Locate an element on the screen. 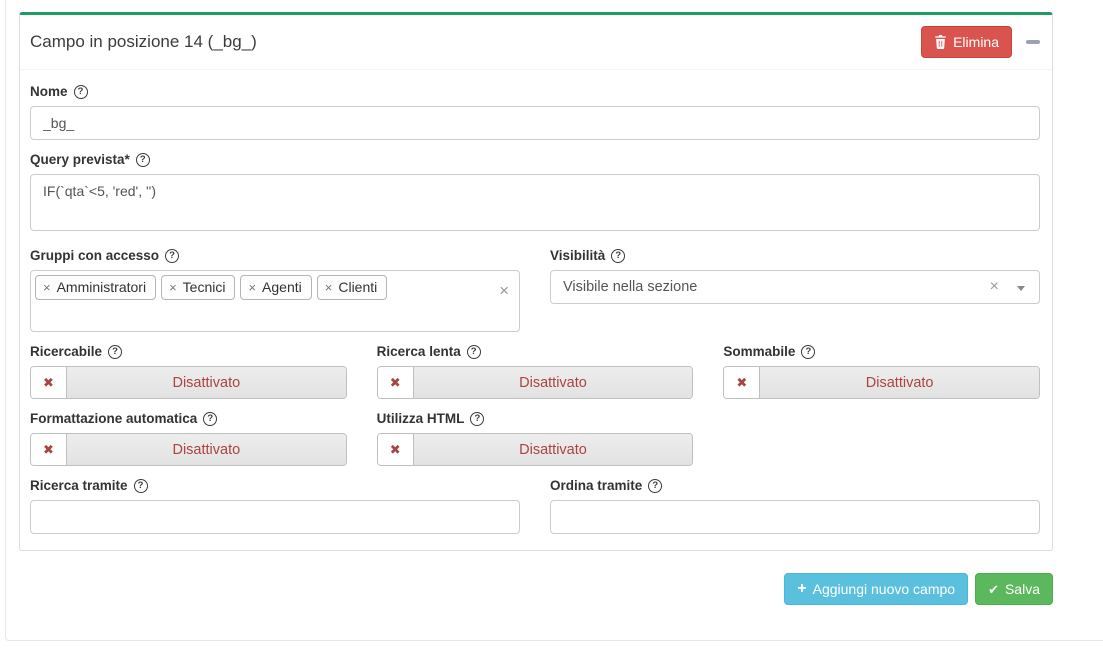 The height and width of the screenshot is (651, 1103). ricerca-tramite-input is located at coordinates (275, 517).